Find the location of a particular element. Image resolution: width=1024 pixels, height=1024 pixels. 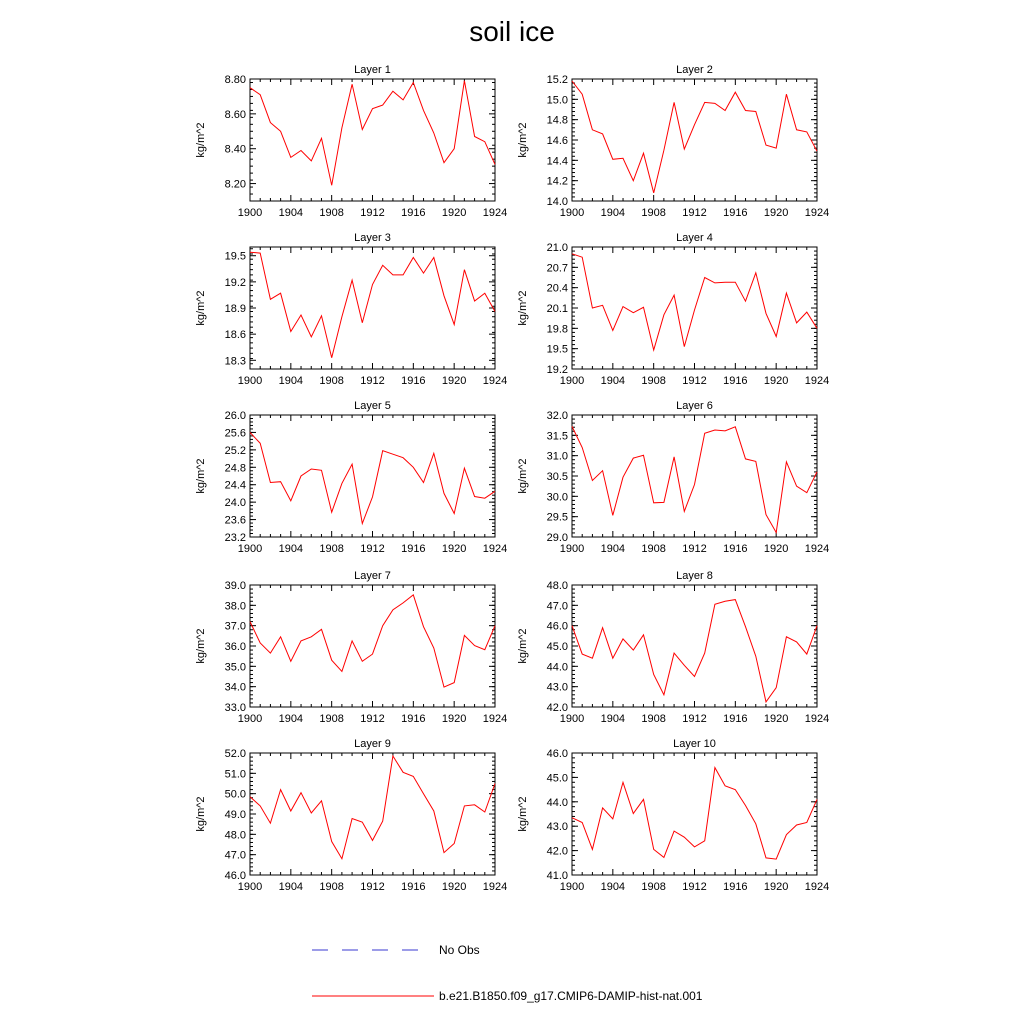

y-tick-label: 29.0 is located at coordinates (557, 538).